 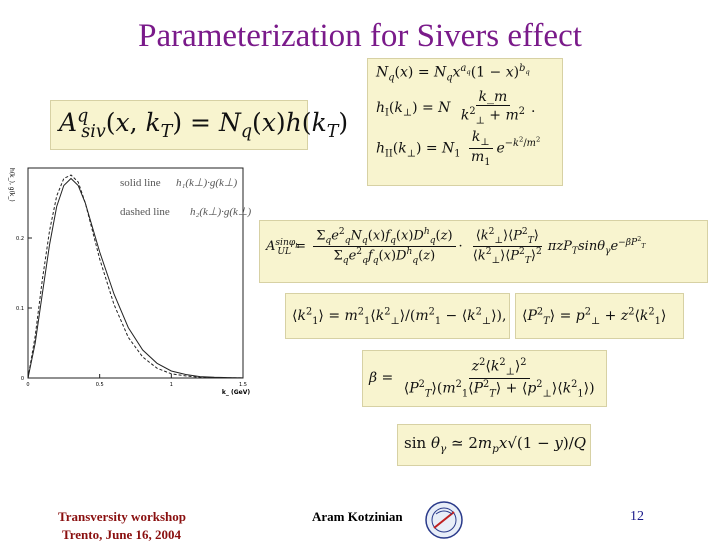 What do you see at coordinates (171, 385) in the screenshot?
I see `x-tick-label: 1` at bounding box center [171, 385].